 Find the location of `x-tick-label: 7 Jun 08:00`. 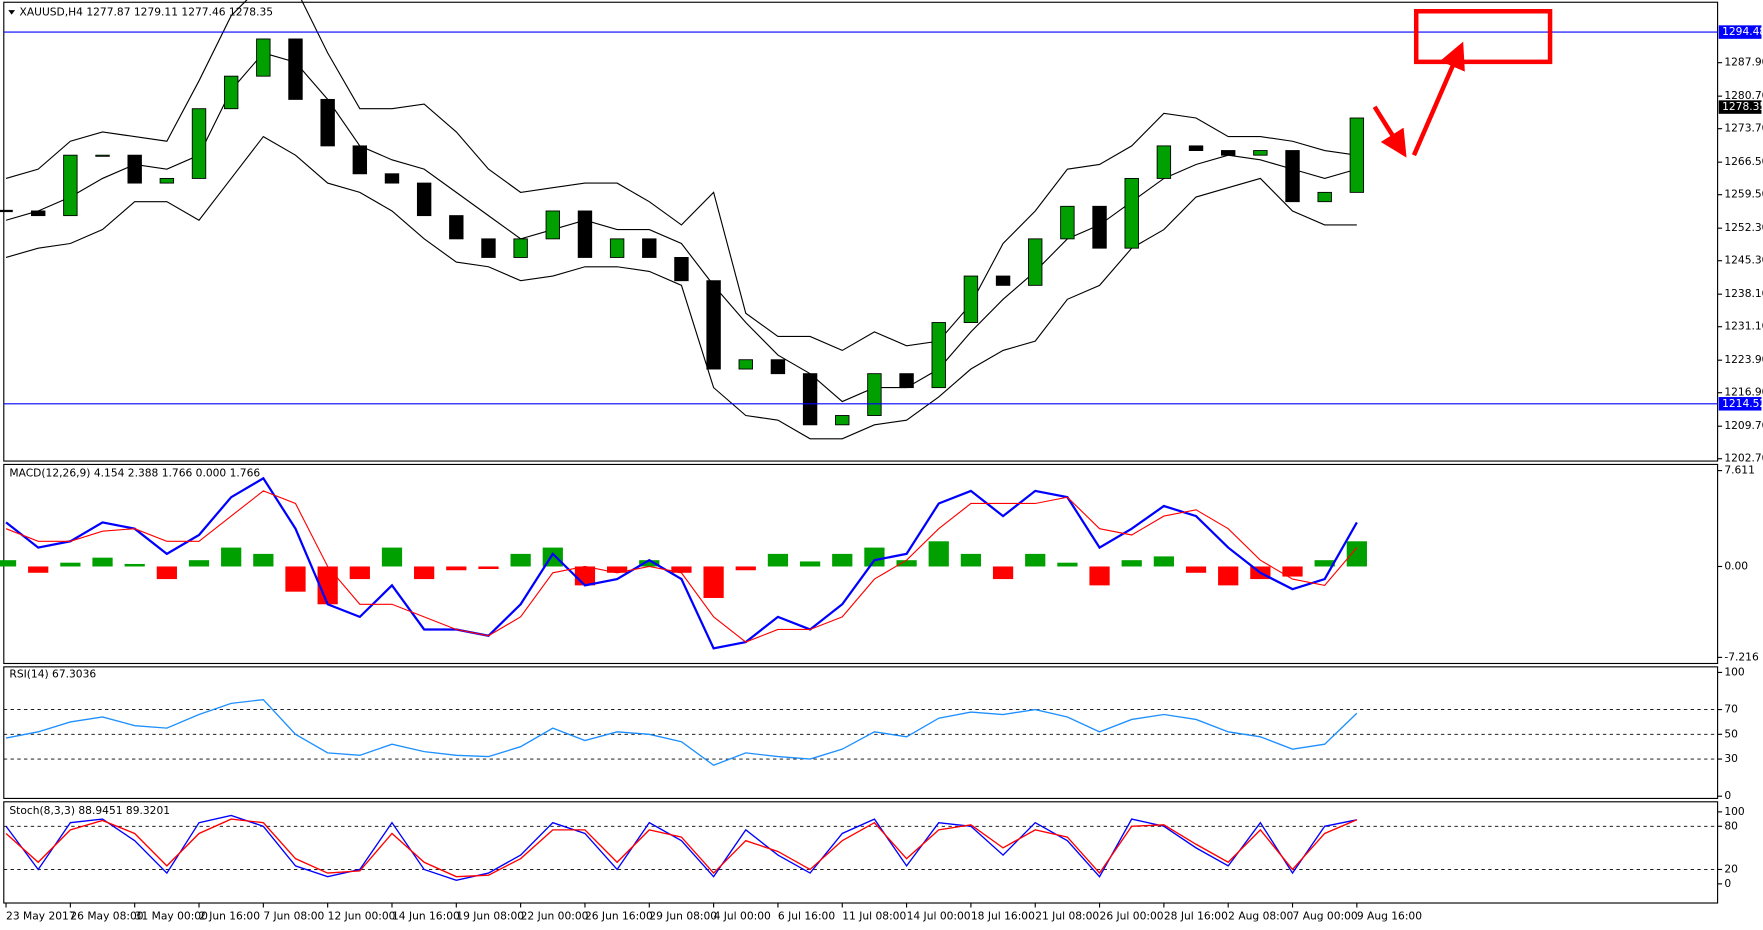

x-tick-label: 7 Jun 08:00 is located at coordinates (293, 916).